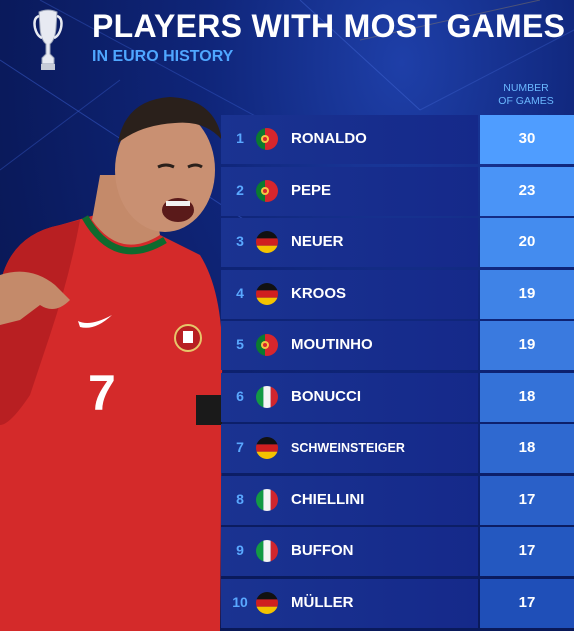 The height and width of the screenshot is (631, 574). I want to click on player-cell: 1 RONALDO, so click(349, 139).